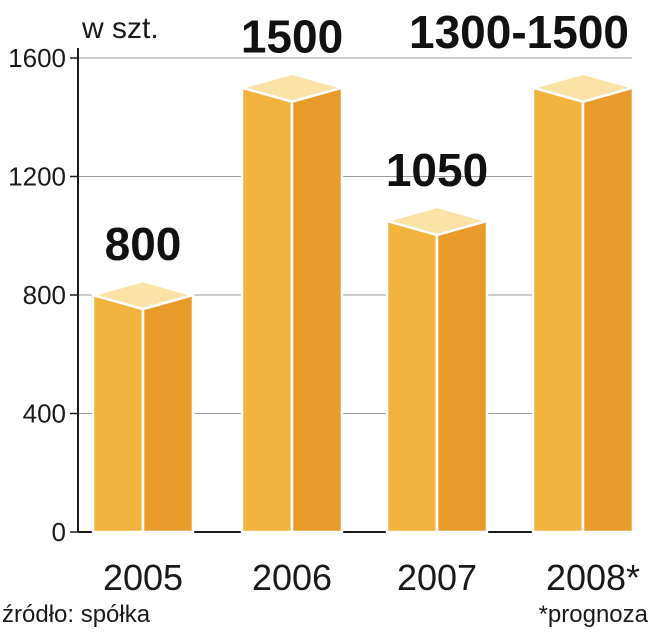  Describe the element at coordinates (292, 577) in the screenshot. I see `x-tick-label: 2006` at that location.